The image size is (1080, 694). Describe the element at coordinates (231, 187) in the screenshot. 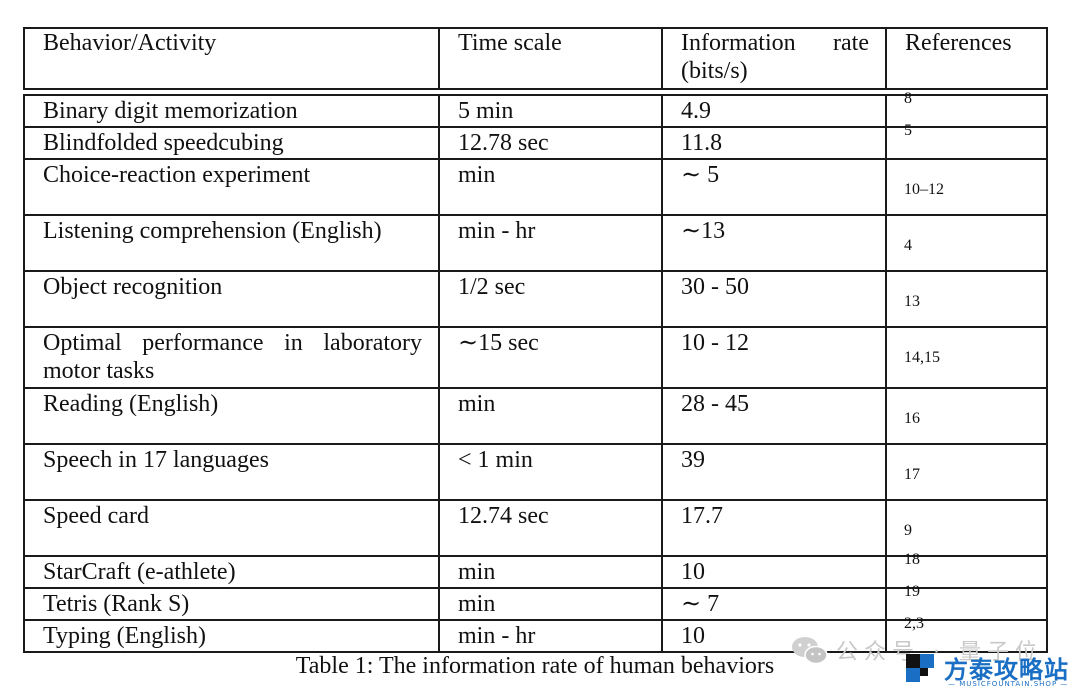

I see `cell-activity: Choice-reaction experiment` at that location.